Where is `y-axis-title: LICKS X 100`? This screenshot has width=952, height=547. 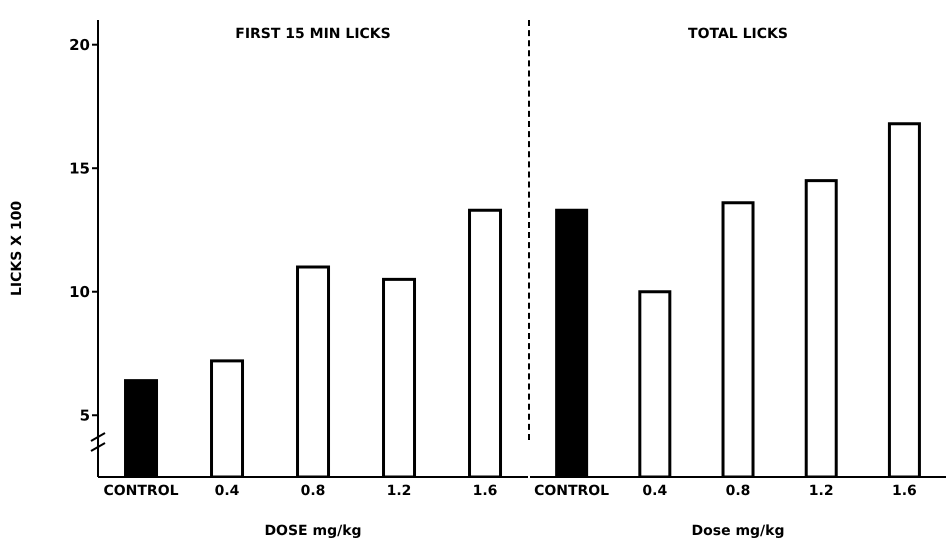
y-axis-title: LICKS X 100 is located at coordinates (16, 248).